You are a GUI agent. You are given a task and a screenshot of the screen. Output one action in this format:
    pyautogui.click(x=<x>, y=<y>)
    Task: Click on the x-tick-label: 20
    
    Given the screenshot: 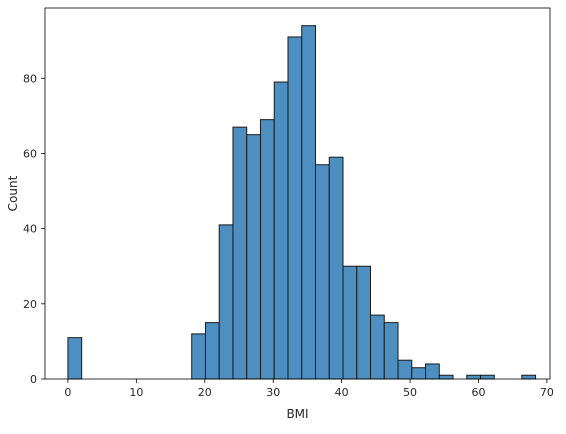 What is the action you would take?
    pyautogui.click(x=205, y=392)
    